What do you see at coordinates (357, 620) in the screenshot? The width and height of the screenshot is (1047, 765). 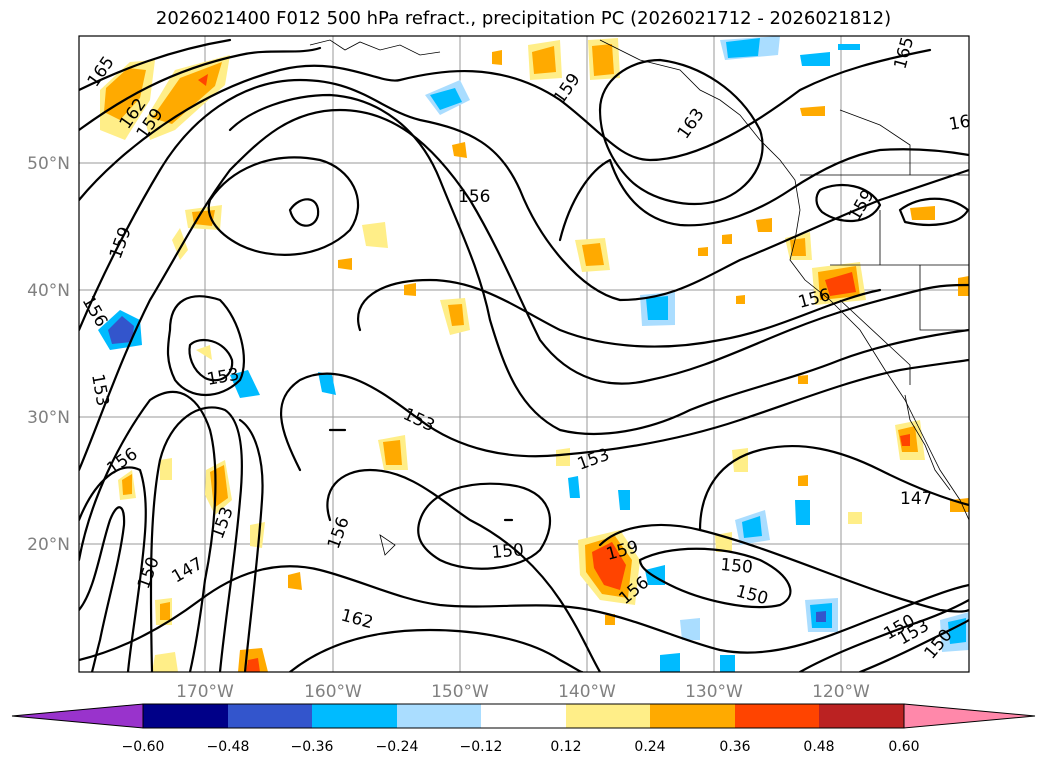 I see `contour-label: 162` at bounding box center [357, 620].